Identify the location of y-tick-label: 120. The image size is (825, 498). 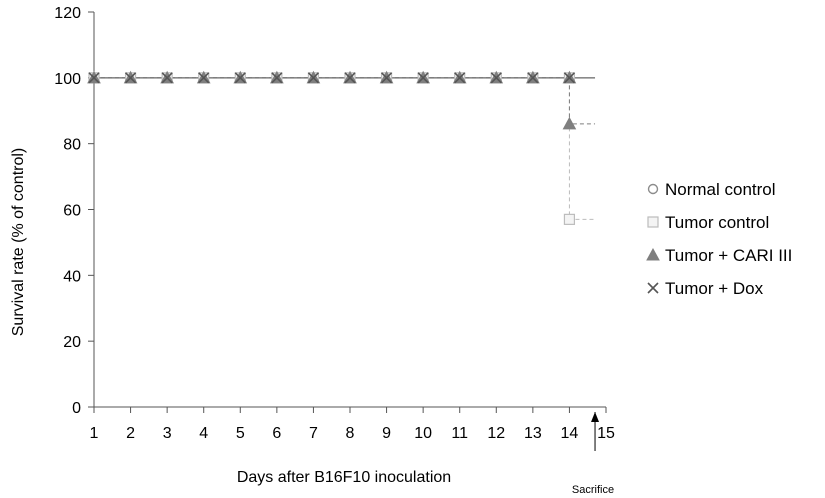
(67, 13).